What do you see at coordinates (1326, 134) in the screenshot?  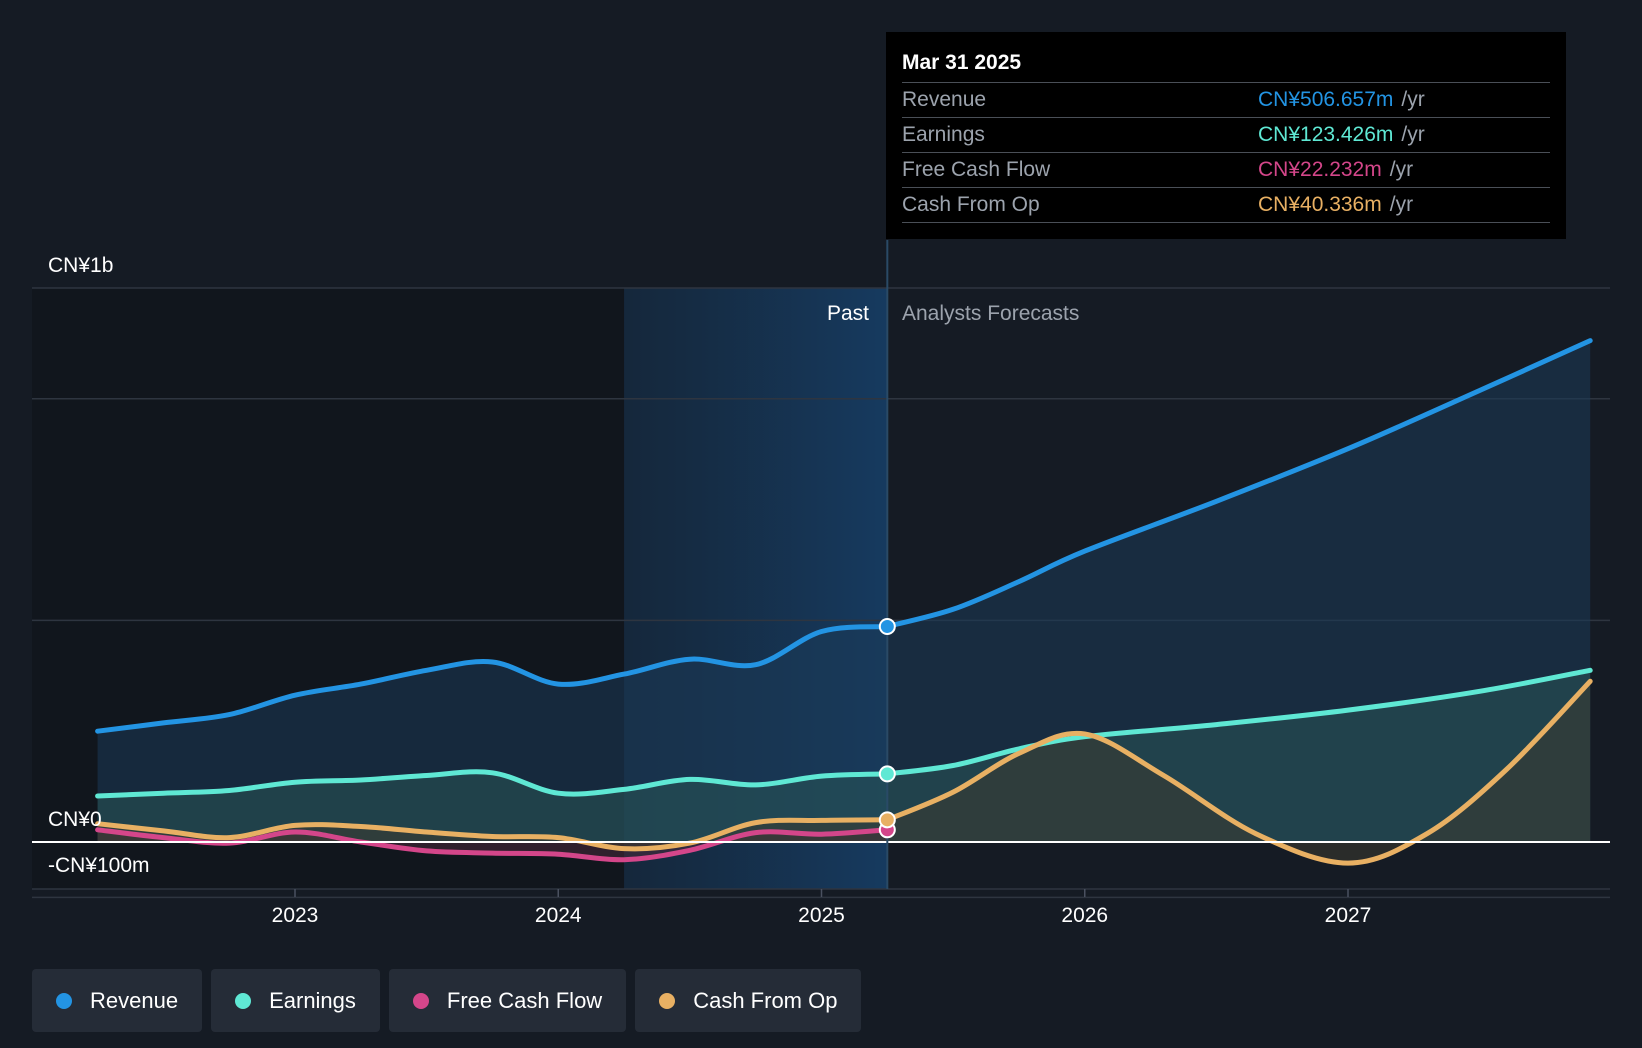 I see `tooltip-value: CN¥123.426m` at bounding box center [1326, 134].